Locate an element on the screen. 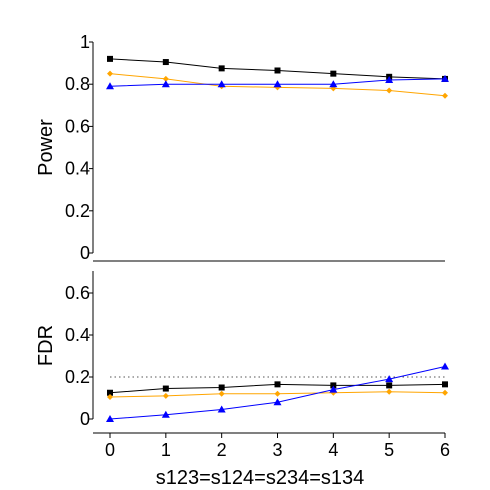  top-y-tick-label: 0.6 is located at coordinates (77, 126).